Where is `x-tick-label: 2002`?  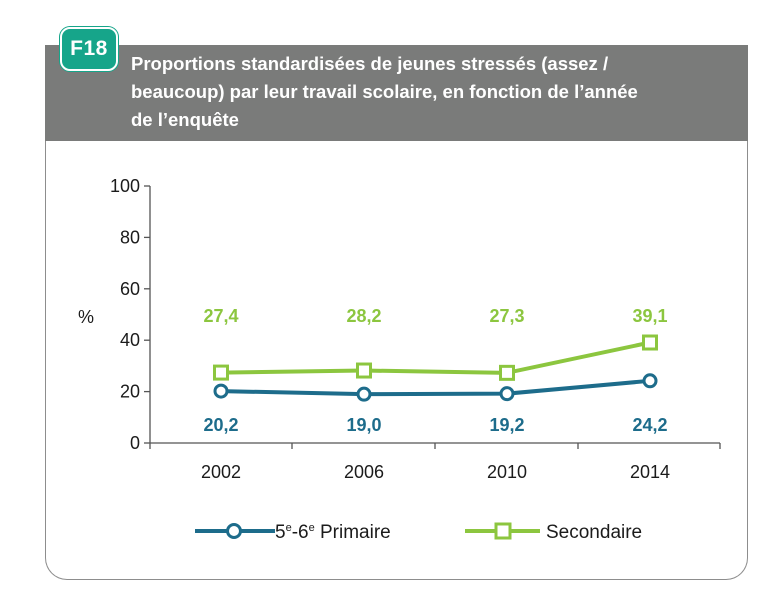 x-tick-label: 2002 is located at coordinates (221, 472).